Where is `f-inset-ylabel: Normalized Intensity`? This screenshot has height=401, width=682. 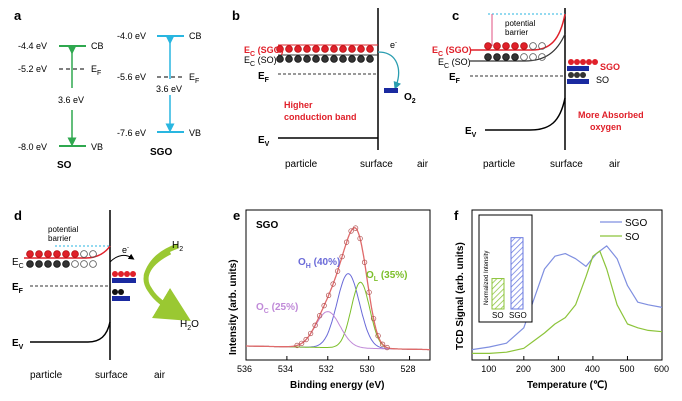
f-inset-ylabel: Normalized Intensity is located at coordinates (487, 278).